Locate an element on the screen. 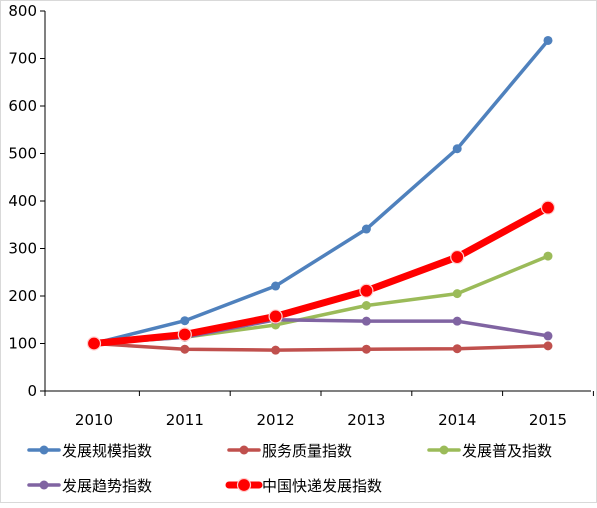 This screenshot has width=597, height=508. x-tick-label: 2013 is located at coordinates (366, 420).